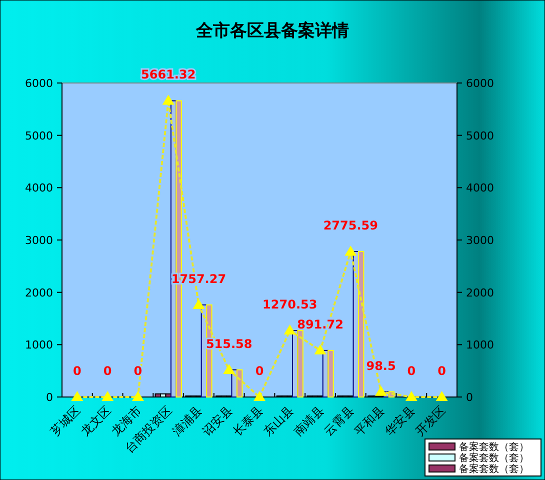 Image resolution: width=545 pixels, height=480 pixels. Describe the element at coordinates (39, 135) in the screenshot. I see `y-tick-label: 5000` at that location.